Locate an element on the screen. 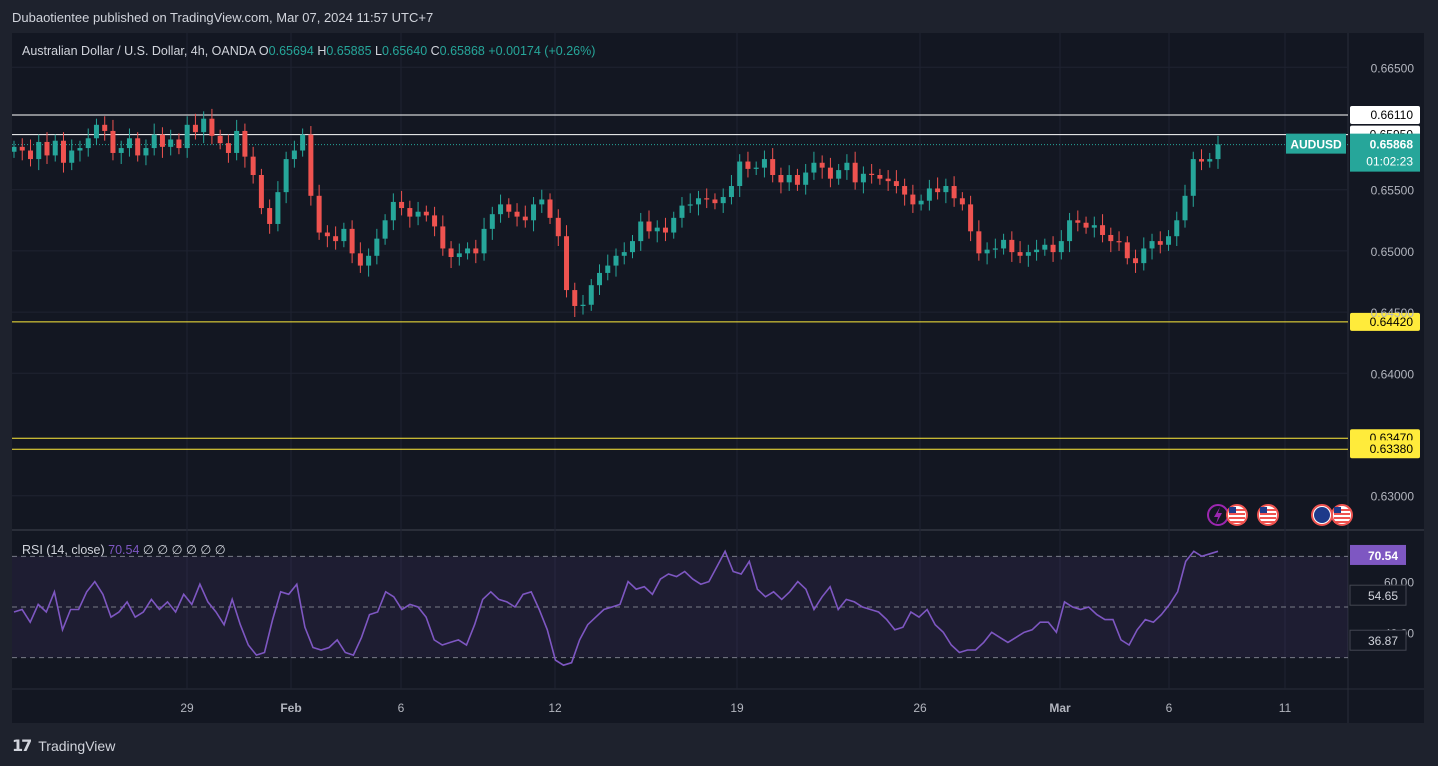  y-tick-label: 0.66500 is located at coordinates (1393, 68).